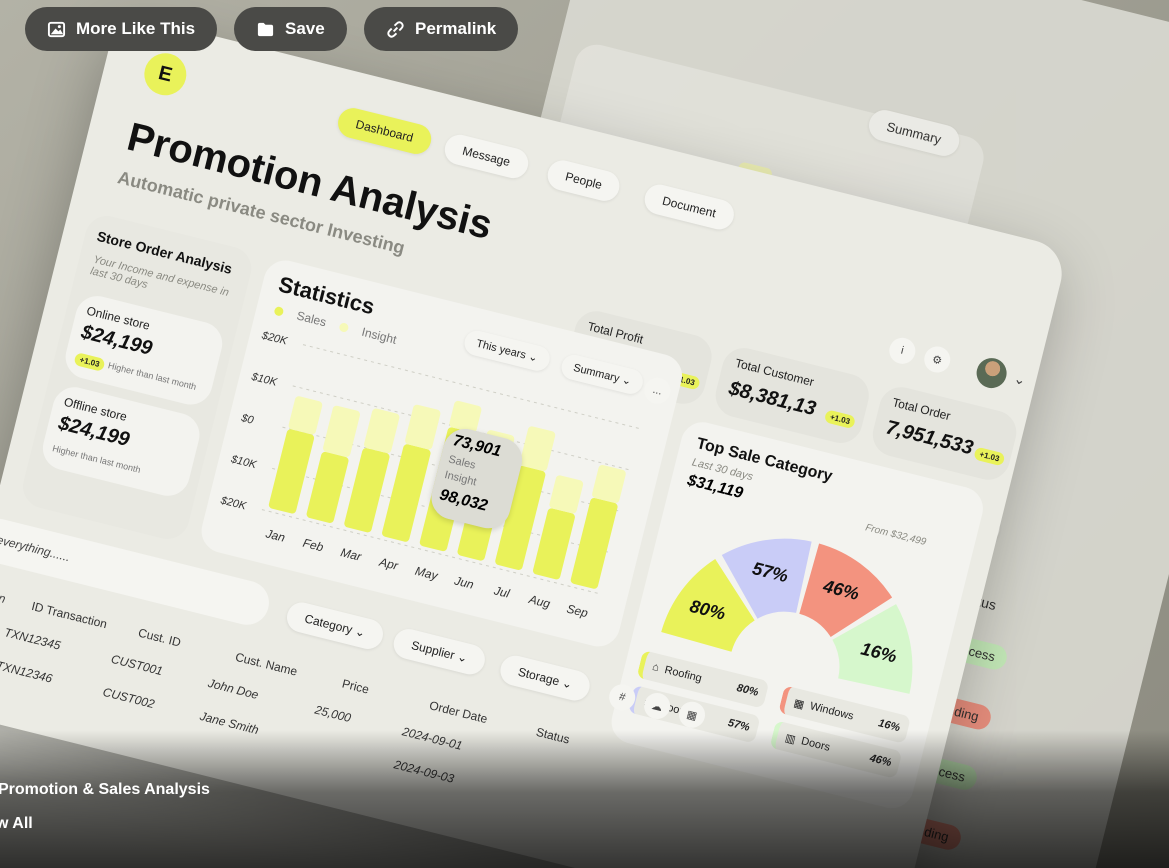 This screenshot has width=1169, height=868. I want to click on sales-legend-dot, so click(279, 311).